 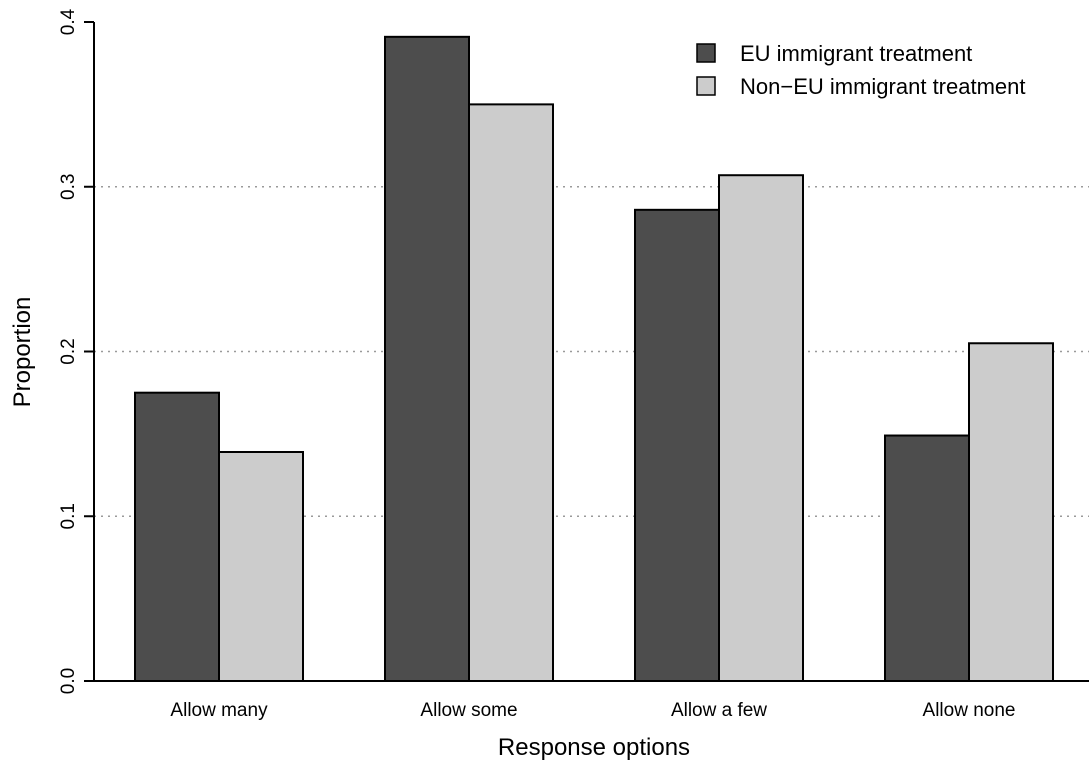 I want to click on y-tick-label: 0.1, so click(x=68, y=516).